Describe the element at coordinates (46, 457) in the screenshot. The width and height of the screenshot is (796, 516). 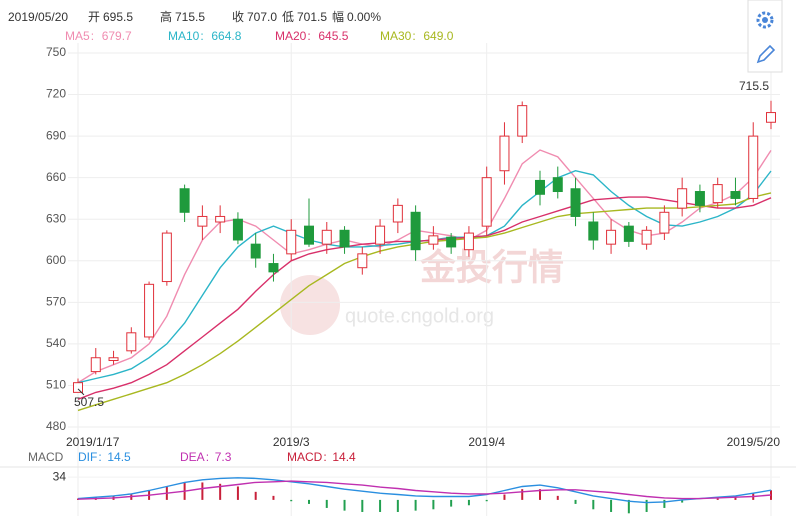
I see `macd-title: MACD` at that location.